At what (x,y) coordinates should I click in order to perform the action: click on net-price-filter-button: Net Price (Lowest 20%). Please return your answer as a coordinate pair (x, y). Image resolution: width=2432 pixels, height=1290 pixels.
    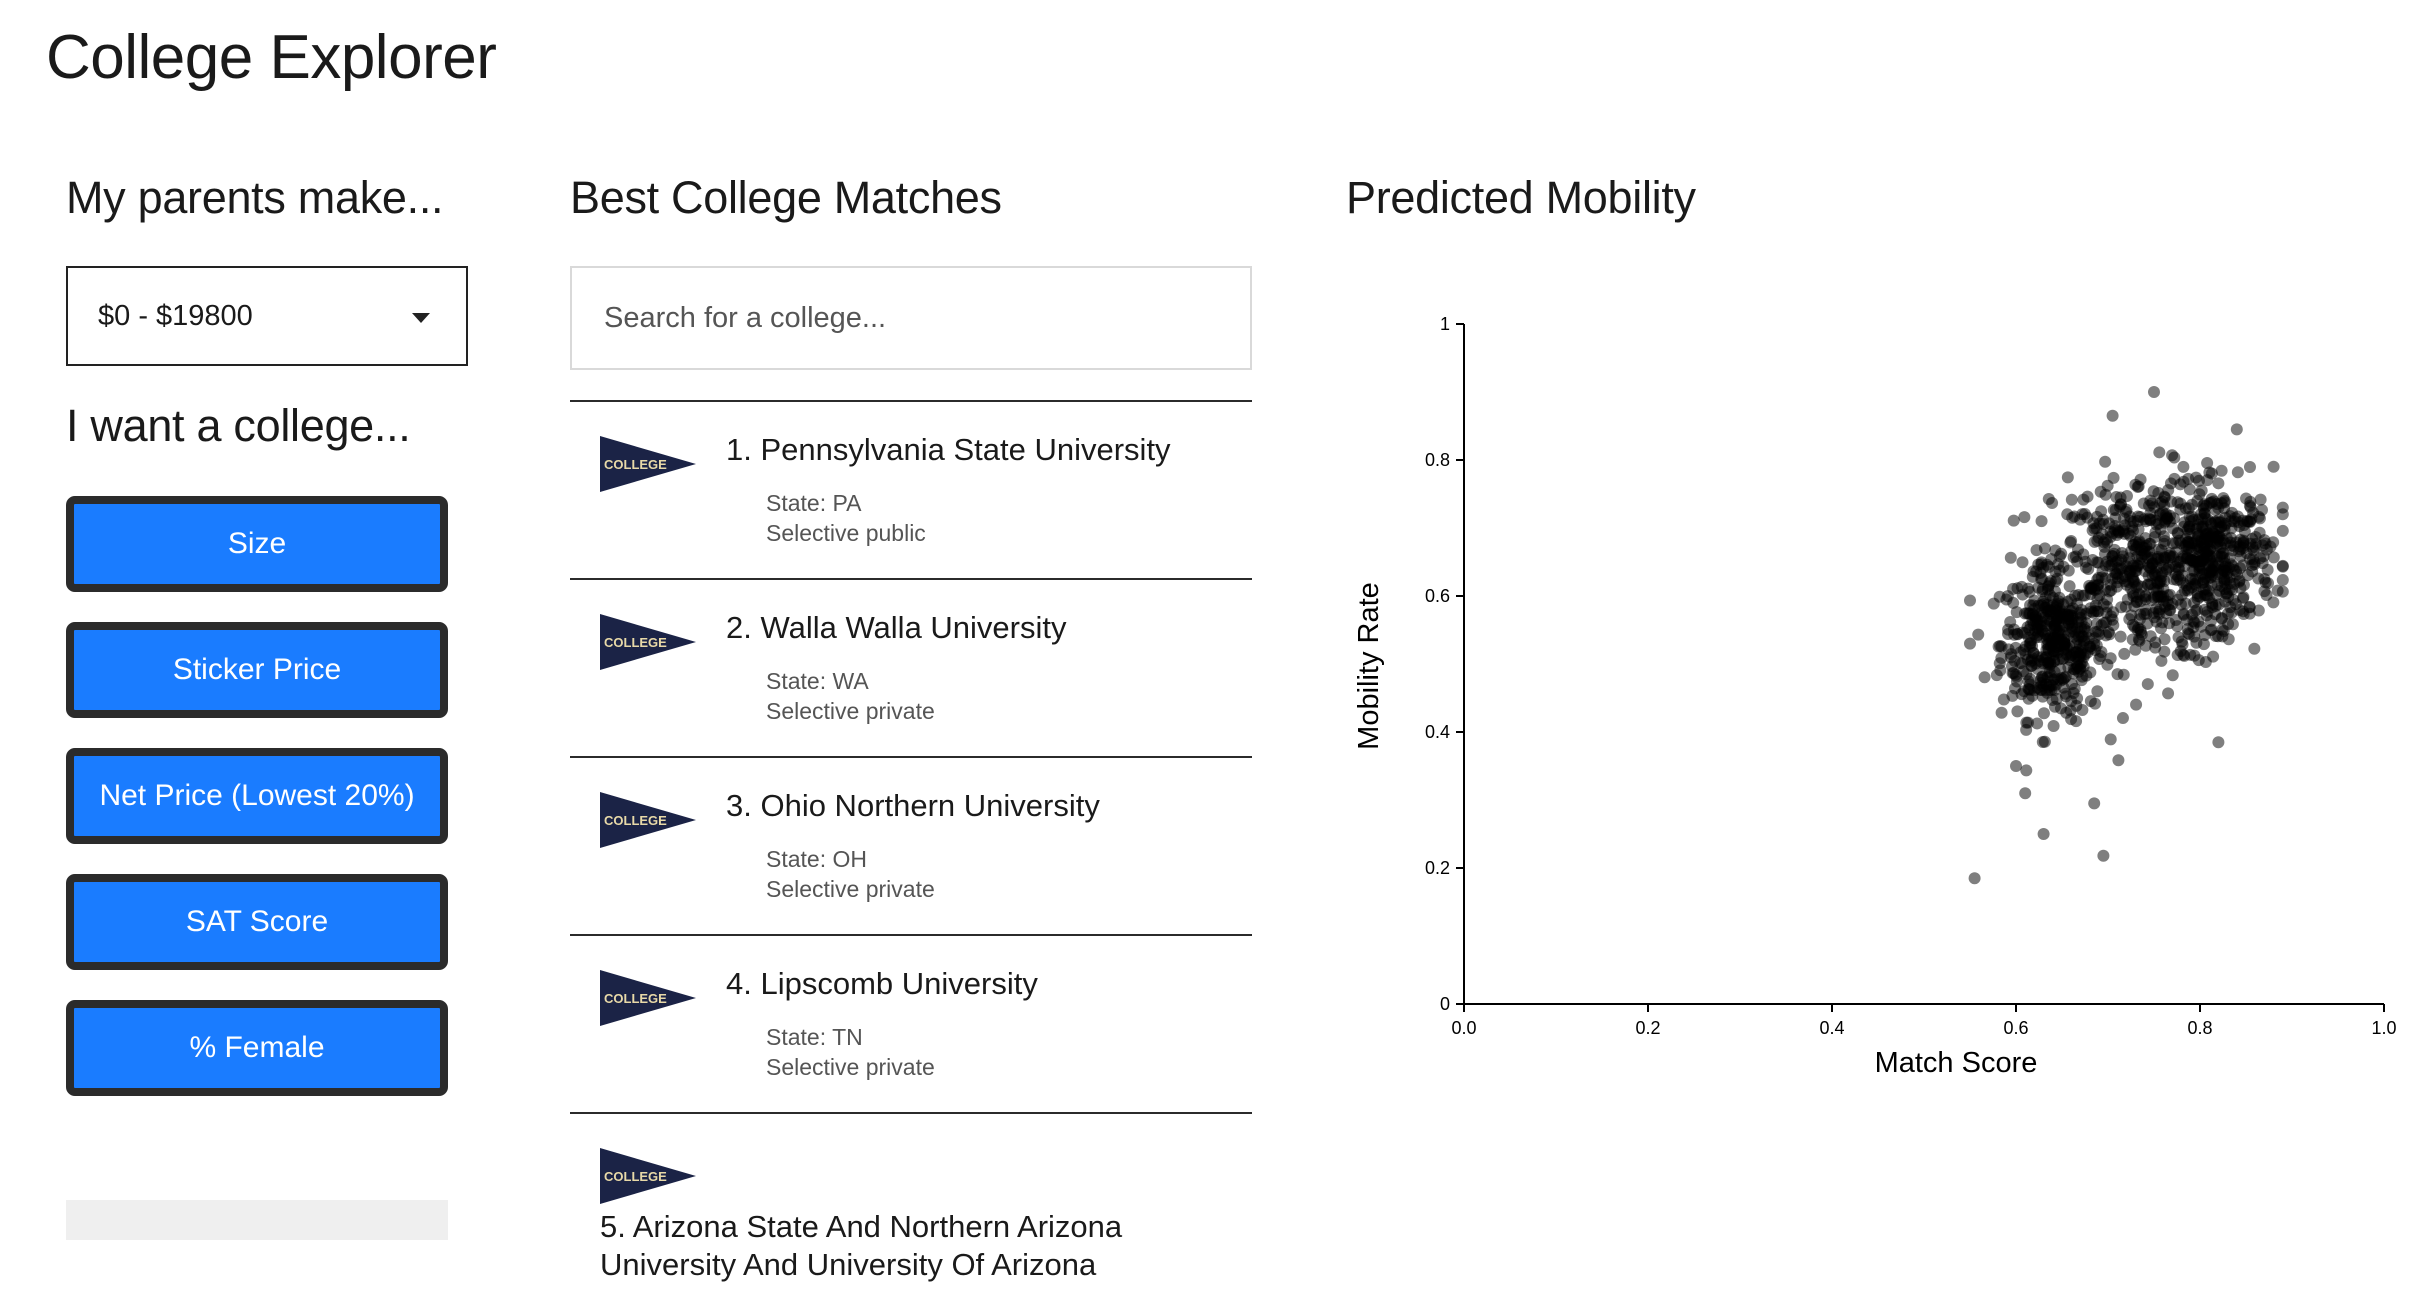
    Looking at the image, I should click on (257, 796).